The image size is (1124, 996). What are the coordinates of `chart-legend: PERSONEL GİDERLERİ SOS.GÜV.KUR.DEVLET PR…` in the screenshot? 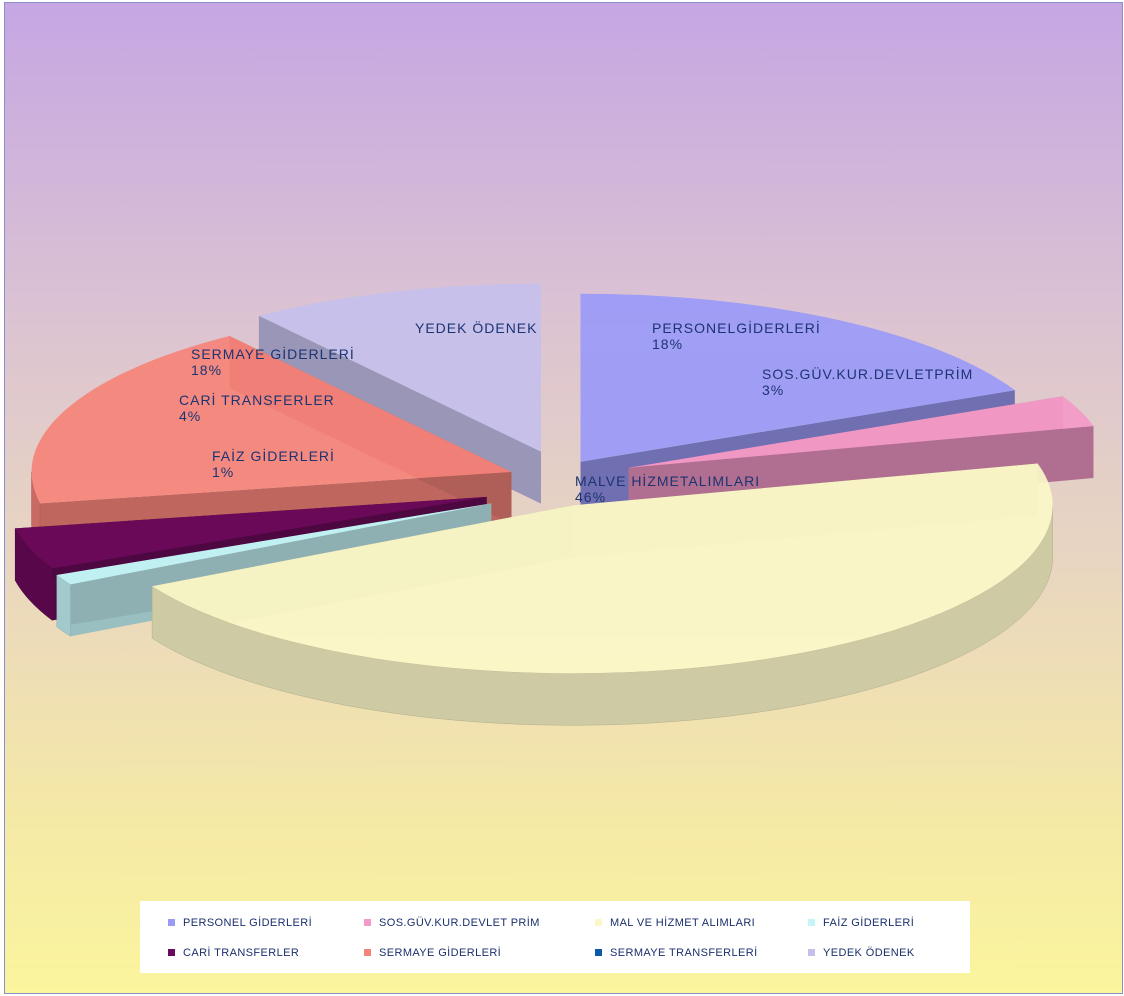 It's located at (555, 937).